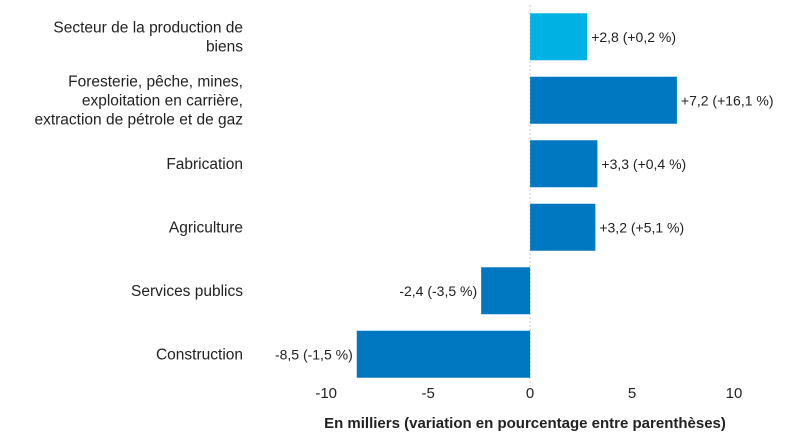 The height and width of the screenshot is (441, 800). I want to click on category-label: Fabrication, so click(204, 164).